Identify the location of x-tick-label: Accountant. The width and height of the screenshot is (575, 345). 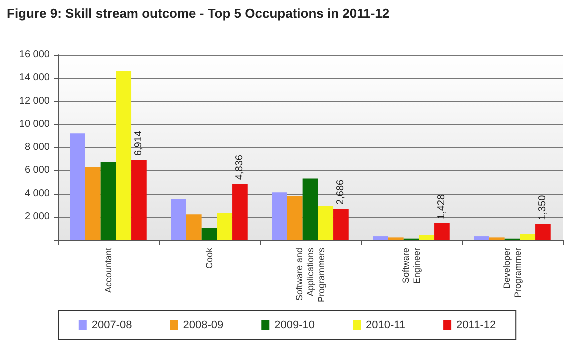
(109, 271).